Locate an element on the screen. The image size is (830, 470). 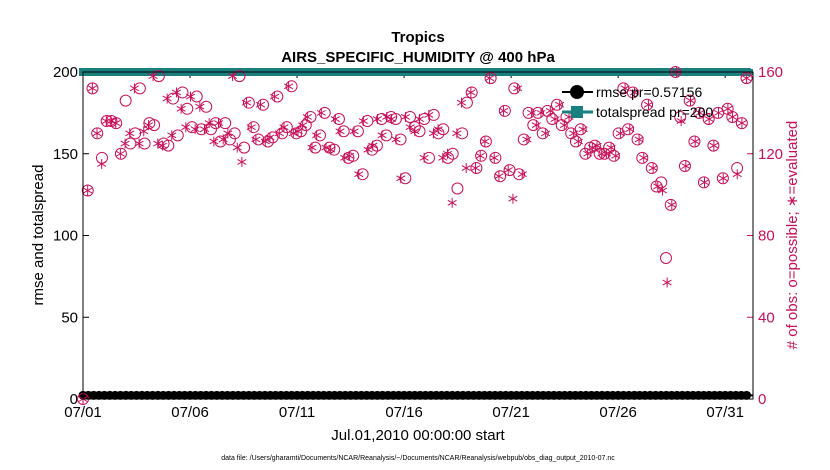
y-left-tick-label: 100 is located at coordinates (65, 236).